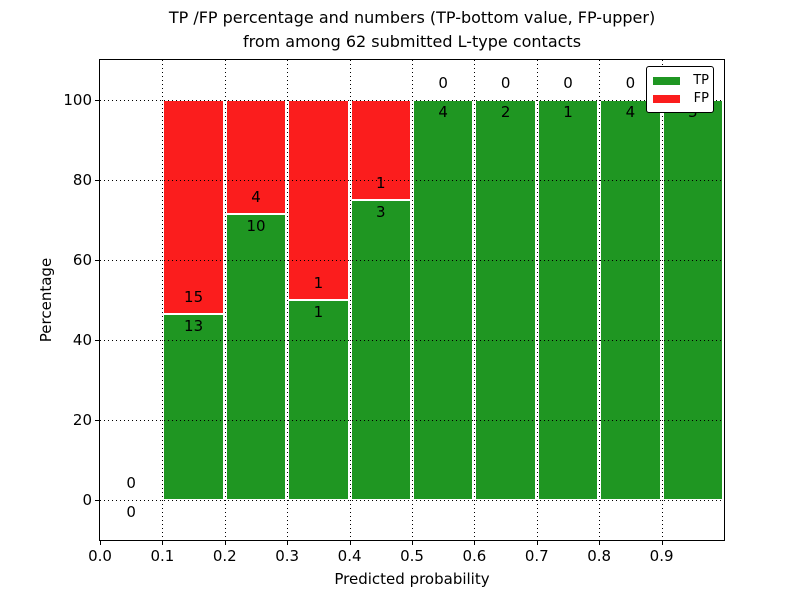 This screenshot has width=800, height=600. Describe the element at coordinates (412, 41) in the screenshot. I see `chart-title-line2: from among 62 submitted L-type contacts` at that location.